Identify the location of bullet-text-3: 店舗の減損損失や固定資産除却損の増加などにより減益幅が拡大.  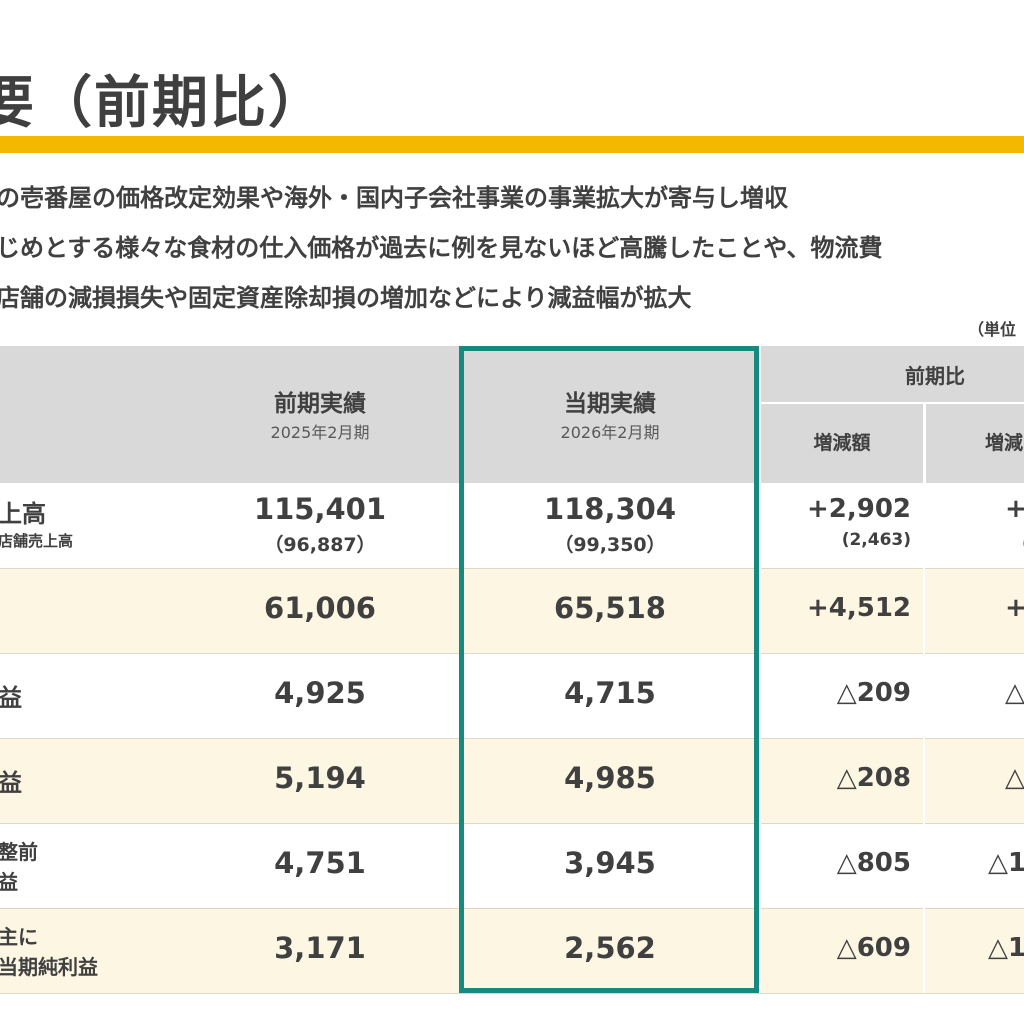
(346, 298).